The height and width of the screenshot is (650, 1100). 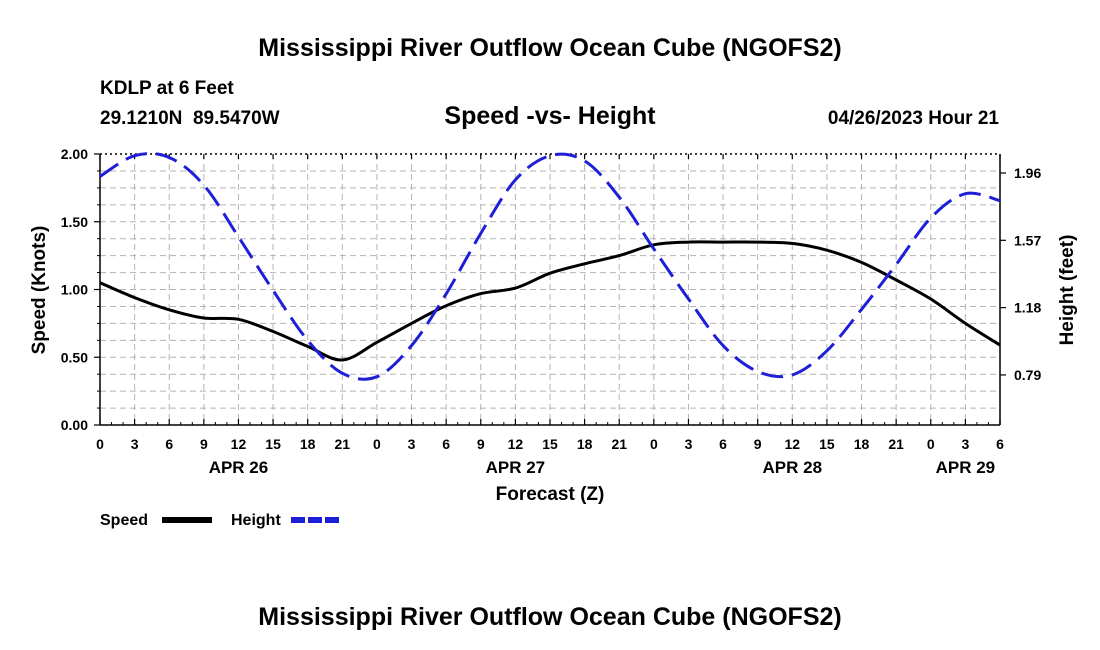 I want to click on y-axis-label: Speed (Knots), so click(x=39, y=290).